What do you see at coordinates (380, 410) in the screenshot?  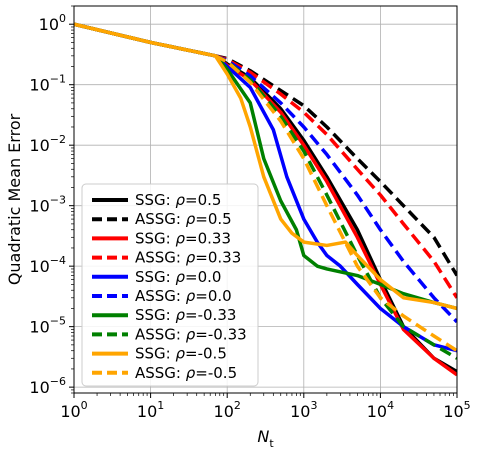 I see `x-tick-label: 10⁴` at bounding box center [380, 410].